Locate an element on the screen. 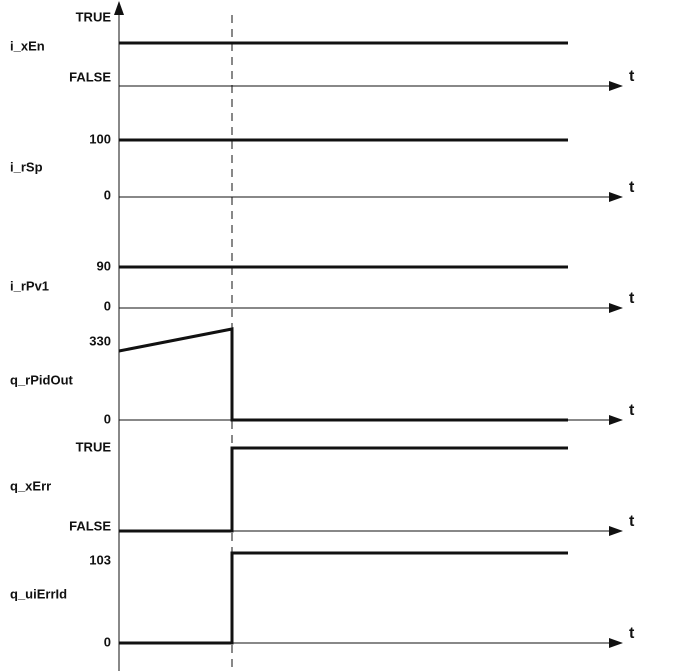  high-label: 90 is located at coordinates (104, 265).